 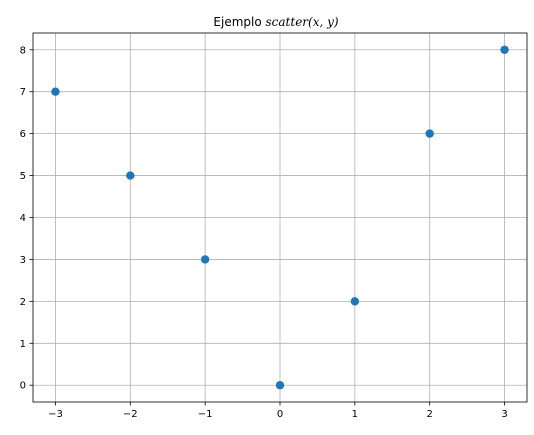 I want to click on x-tick-label: −2, so click(x=130, y=414).